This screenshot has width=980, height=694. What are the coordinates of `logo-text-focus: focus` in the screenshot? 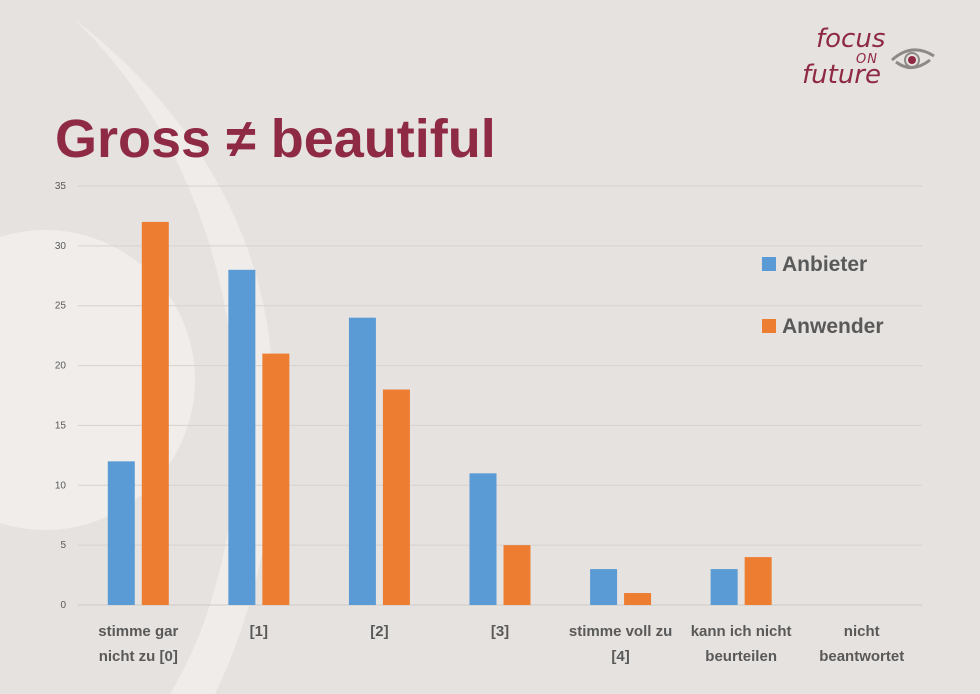 It's located at (851, 39).